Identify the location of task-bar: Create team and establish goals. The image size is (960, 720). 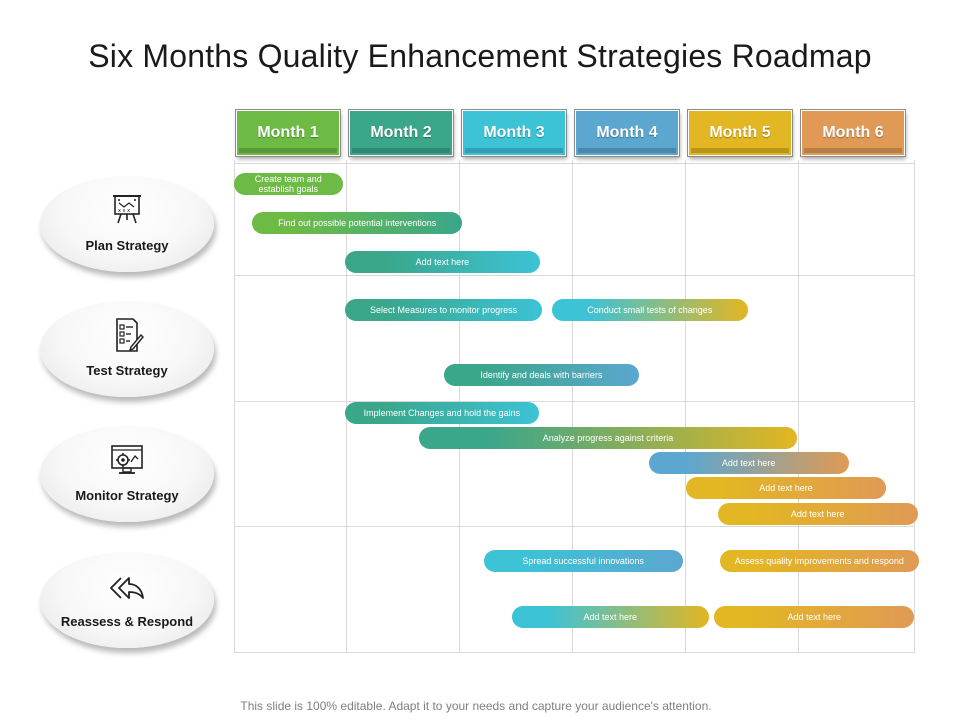
(288, 184).